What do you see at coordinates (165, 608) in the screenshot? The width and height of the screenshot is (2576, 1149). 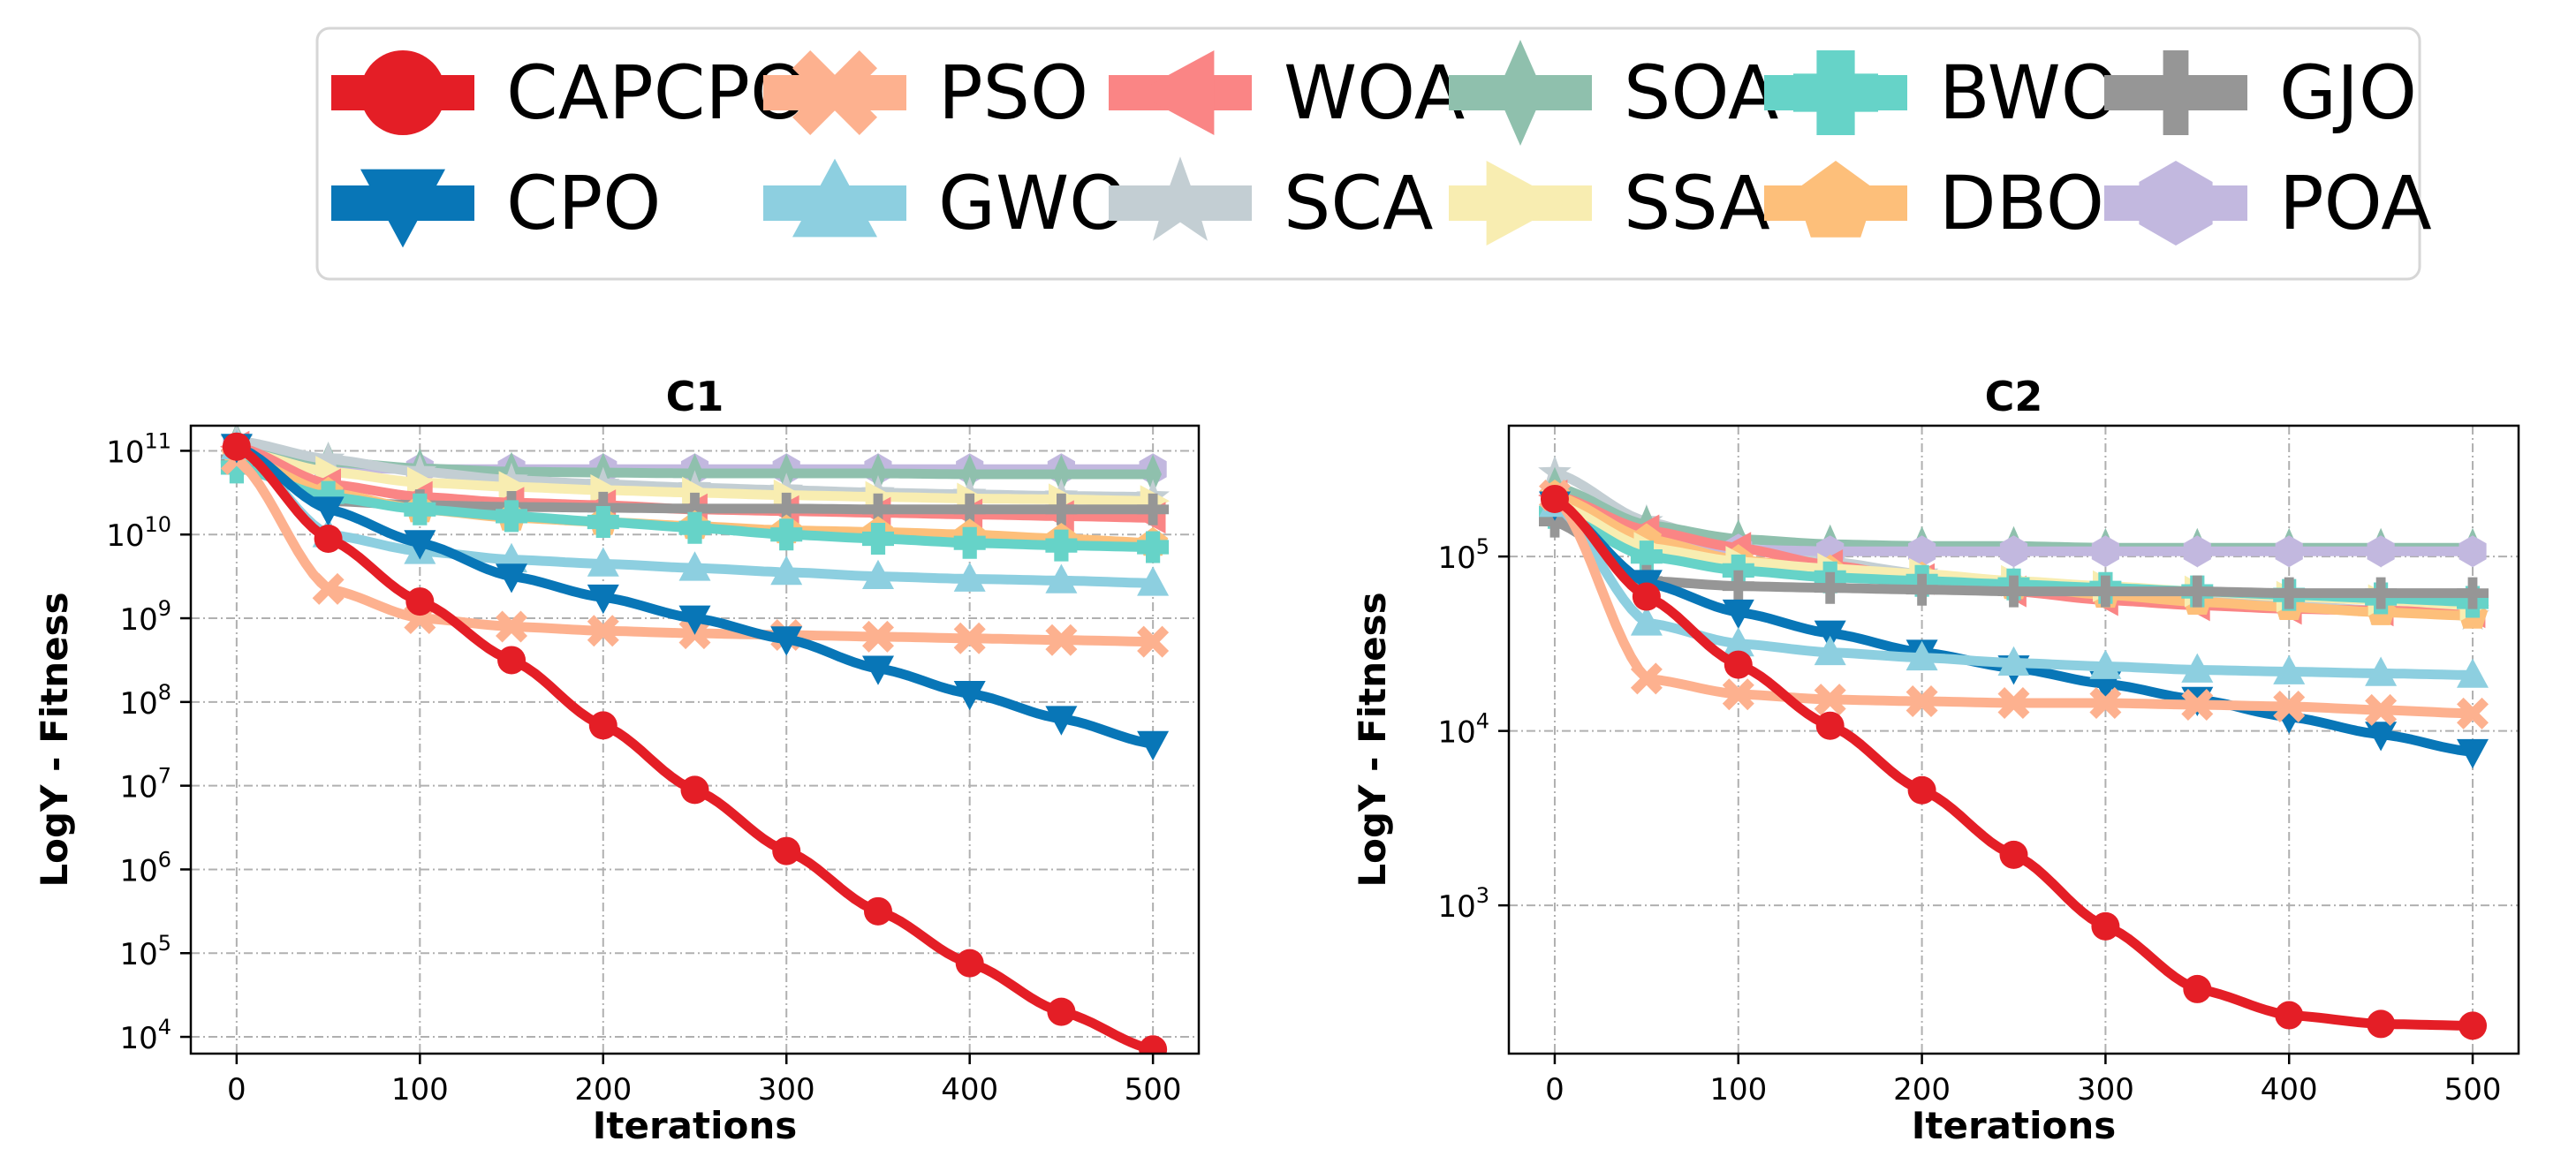 I see `y-tick-exponent: 9` at bounding box center [165, 608].